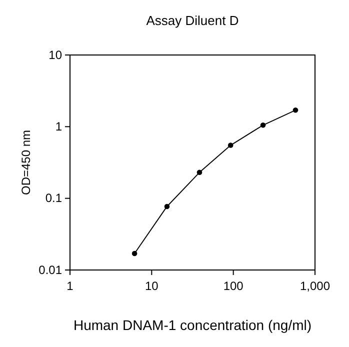 The image size is (349, 347). What do you see at coordinates (315, 286) in the screenshot?
I see `x-tick-label: 1,000` at bounding box center [315, 286].